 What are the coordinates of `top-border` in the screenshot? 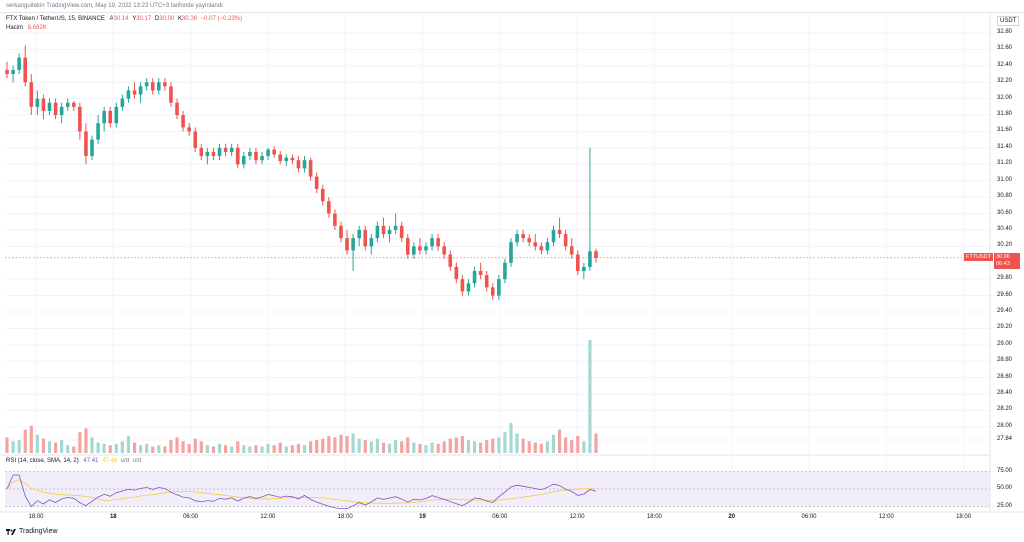 It's located at (512, 12).